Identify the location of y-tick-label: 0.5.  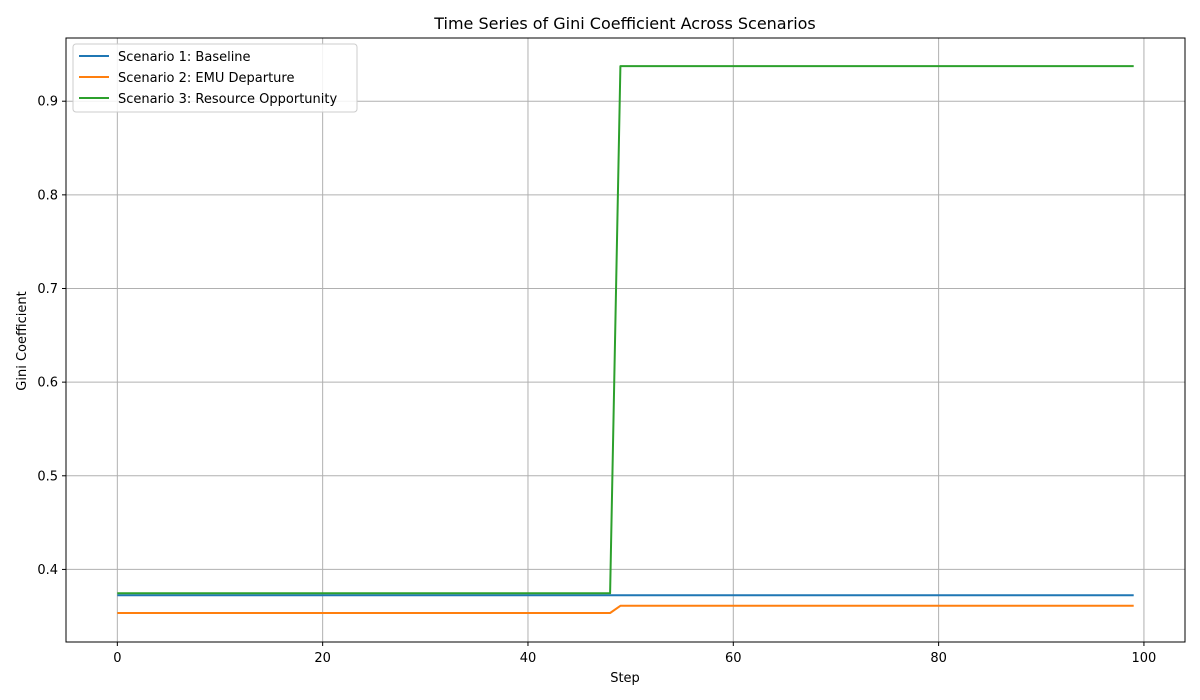
(47, 476).